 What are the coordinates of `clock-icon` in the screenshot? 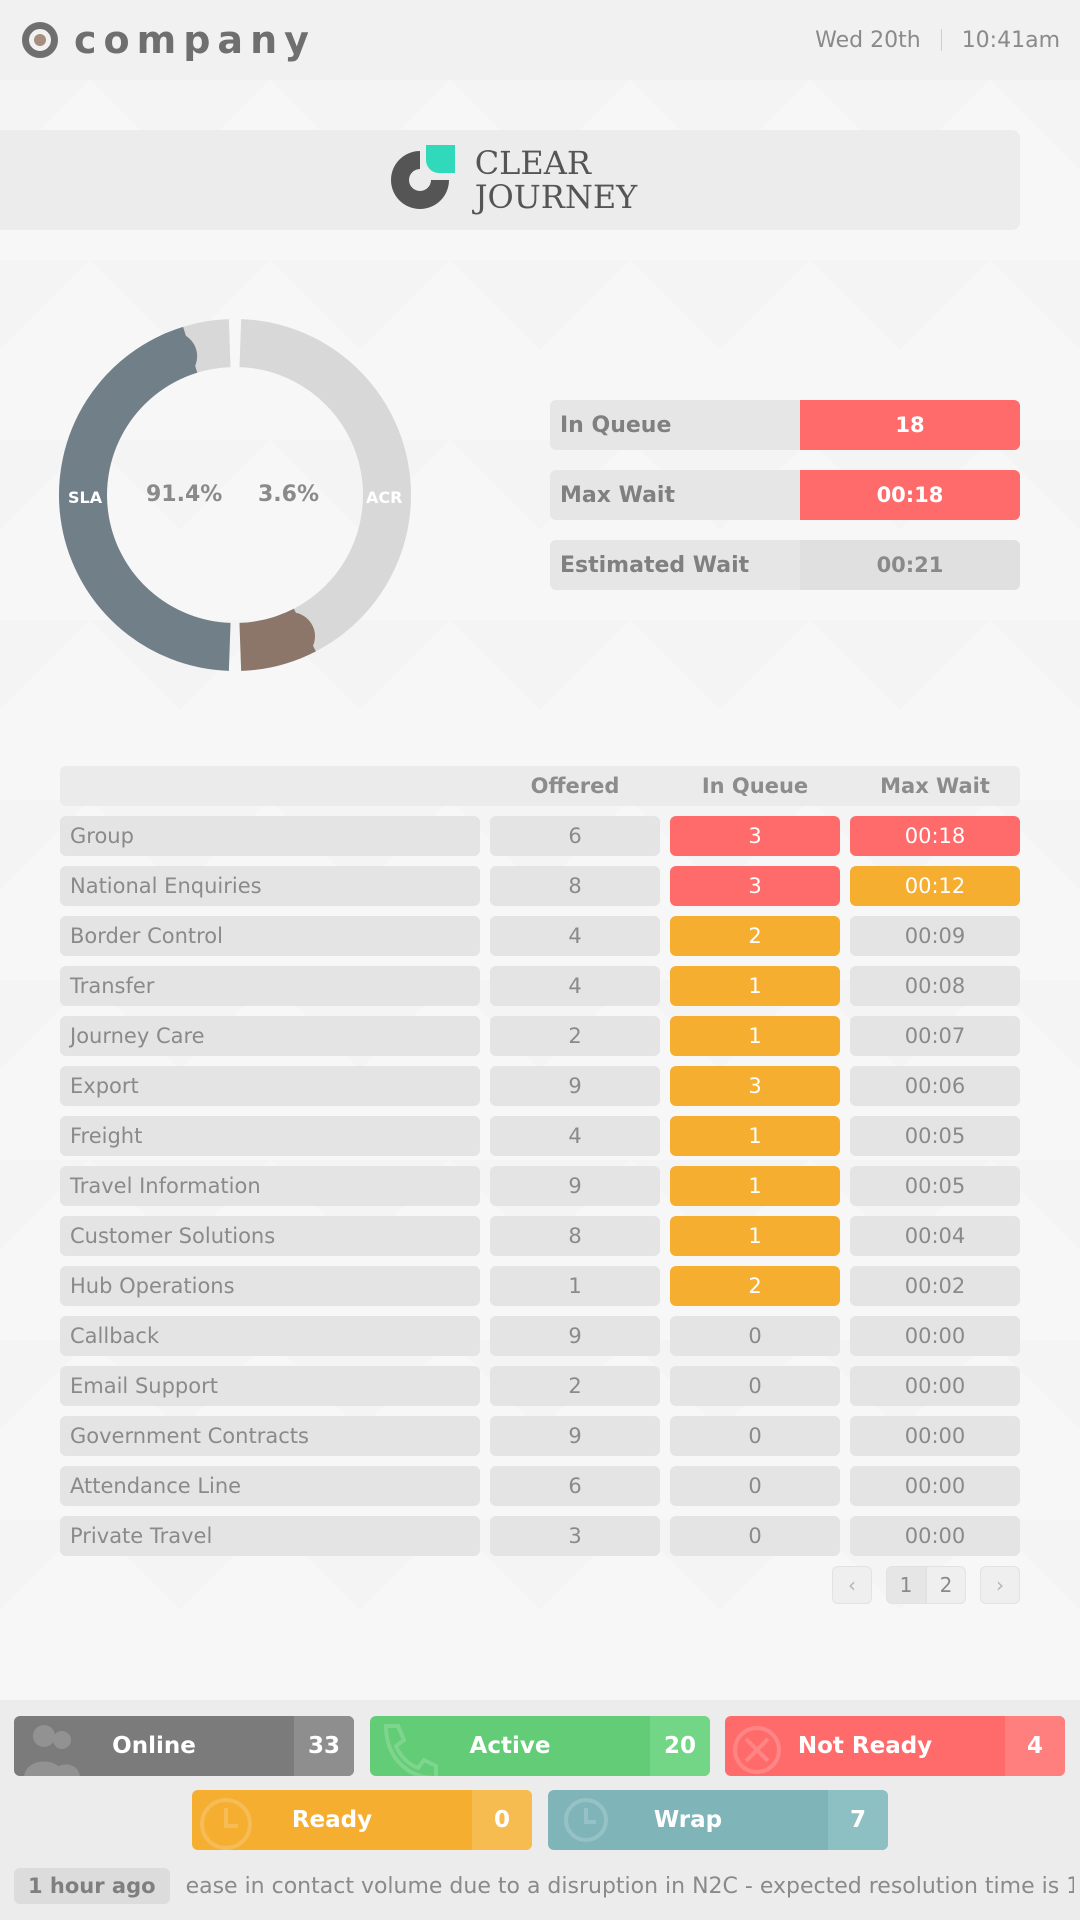 It's located at (228, 1823).